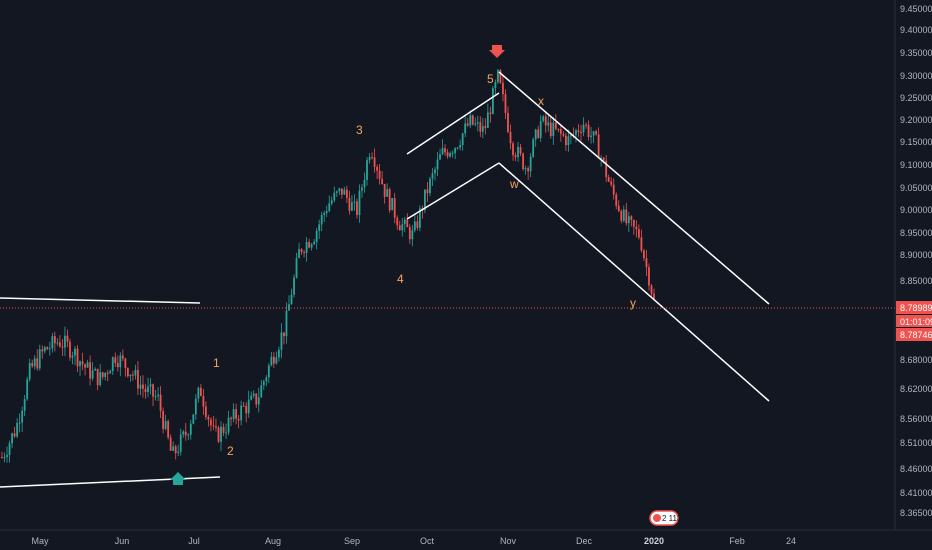 This screenshot has height=550, width=932. I want to click on low-label: 8.78746, so click(916, 335).